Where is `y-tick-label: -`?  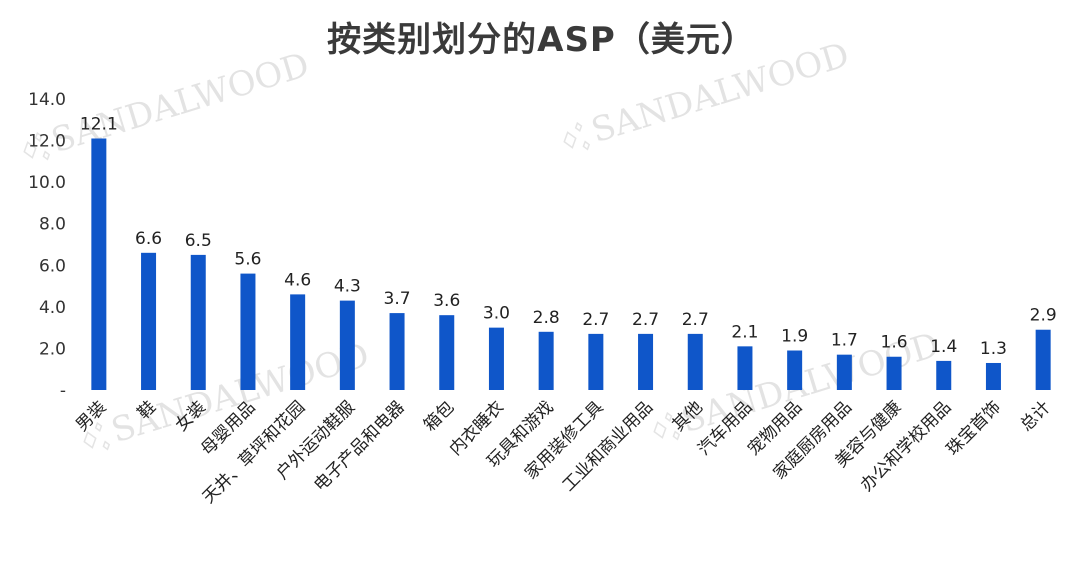
y-tick-label: - is located at coordinates (63, 391).